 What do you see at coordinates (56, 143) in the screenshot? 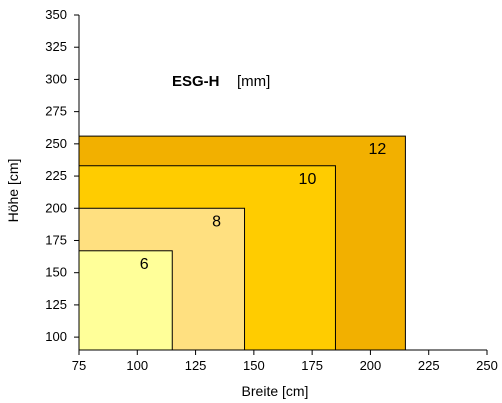
I see `y-tick-label-250: 250` at bounding box center [56, 143].